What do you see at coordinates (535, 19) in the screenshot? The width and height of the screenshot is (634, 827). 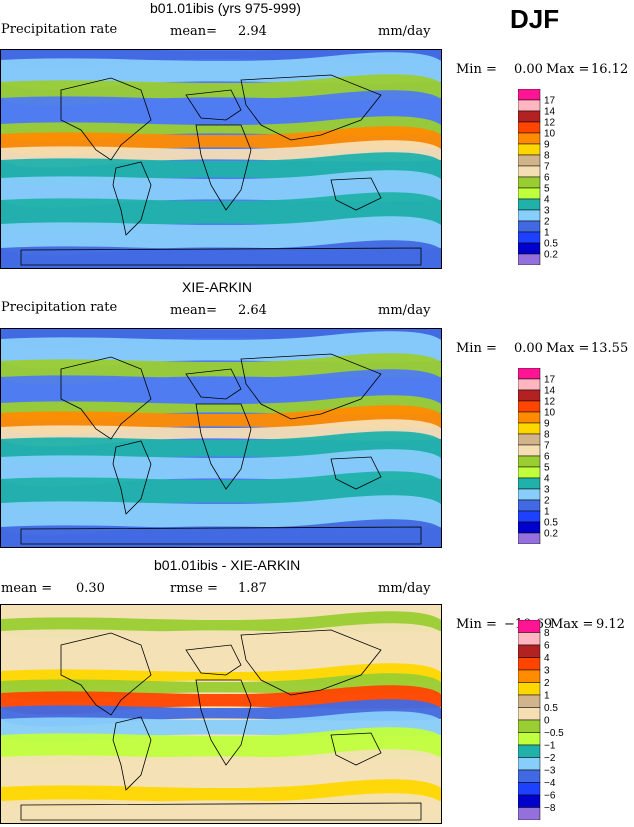 I see `season-title: DJF` at bounding box center [535, 19].